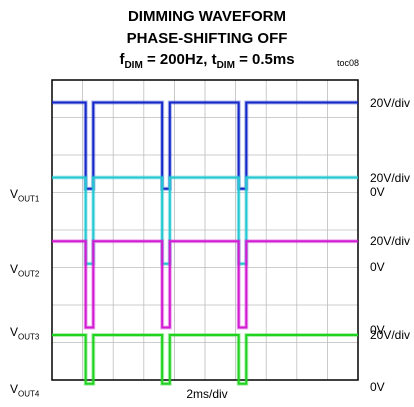  I want to click on channel-zero-out2: 0V, so click(377, 266).